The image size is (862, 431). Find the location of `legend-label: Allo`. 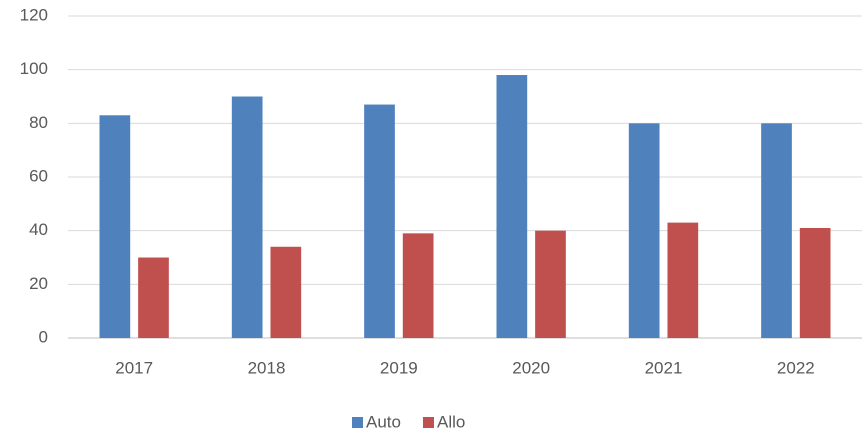

legend-label: Allo is located at coordinates (451, 421).